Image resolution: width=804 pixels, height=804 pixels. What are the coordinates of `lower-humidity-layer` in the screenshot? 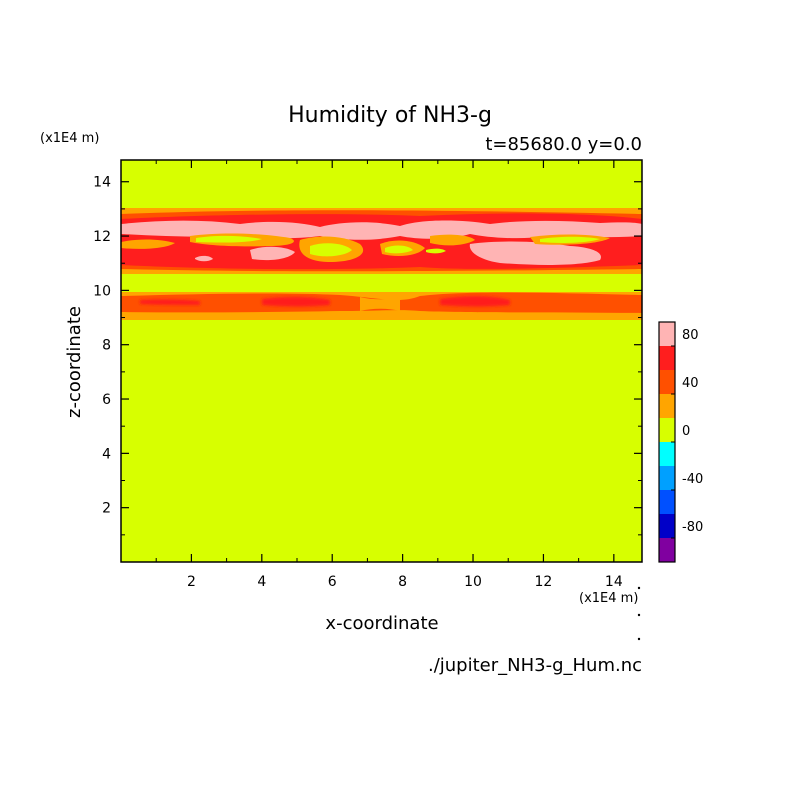 It's located at (381, 306).